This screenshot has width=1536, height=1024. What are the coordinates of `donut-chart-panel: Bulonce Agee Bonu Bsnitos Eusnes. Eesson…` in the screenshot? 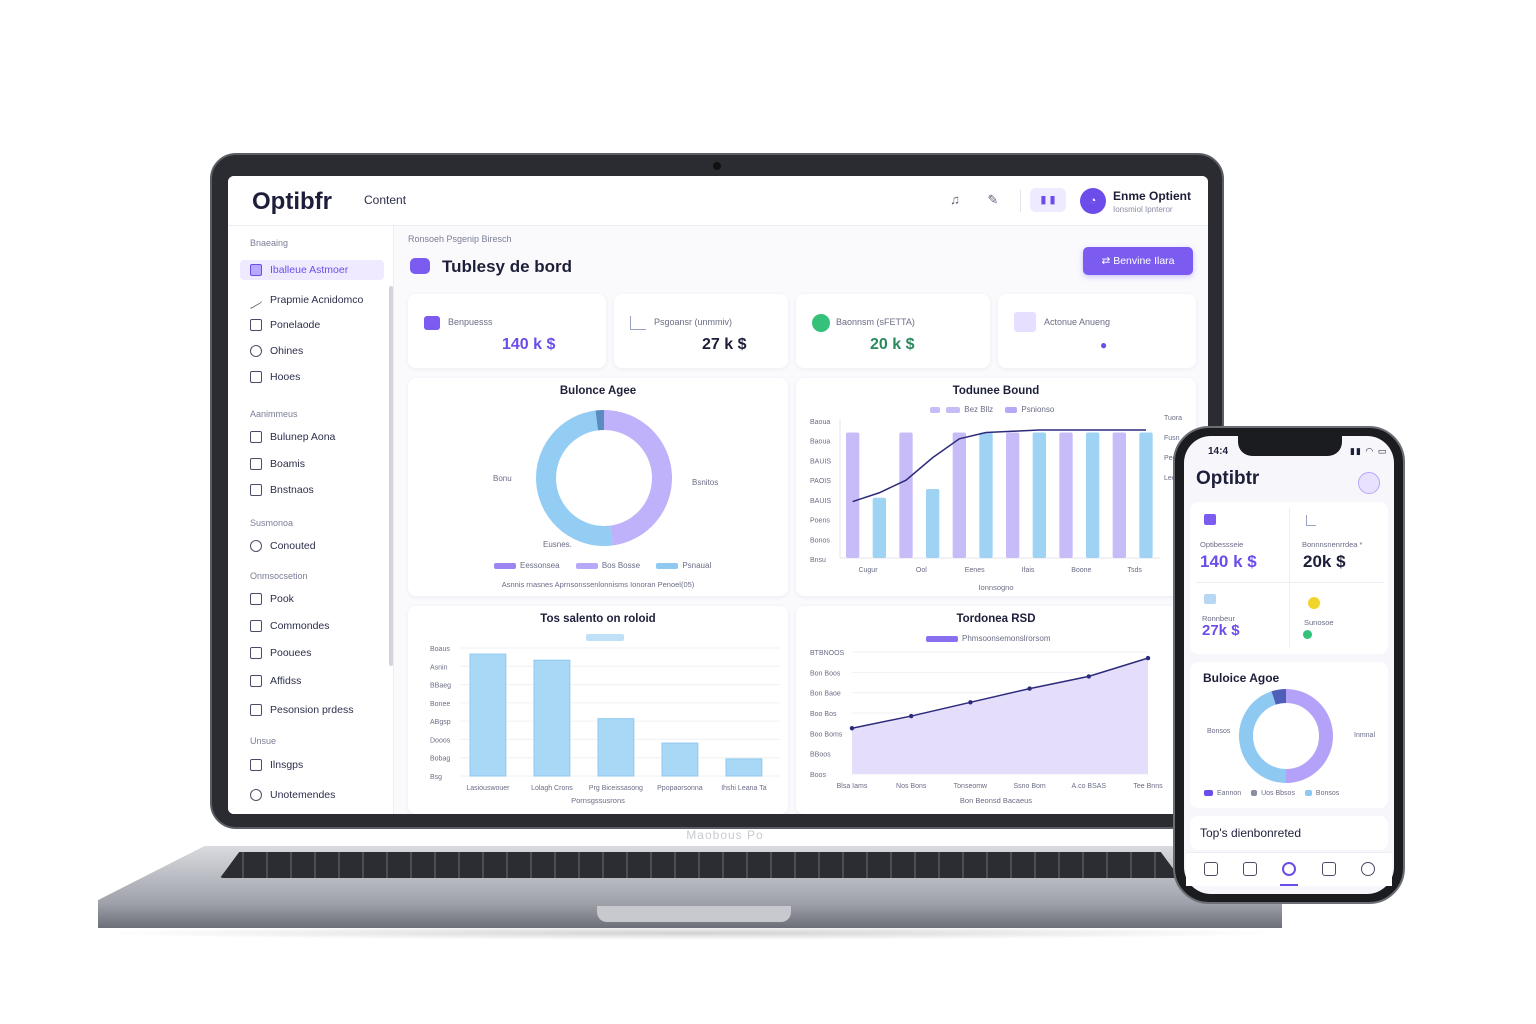 It's located at (598, 487).